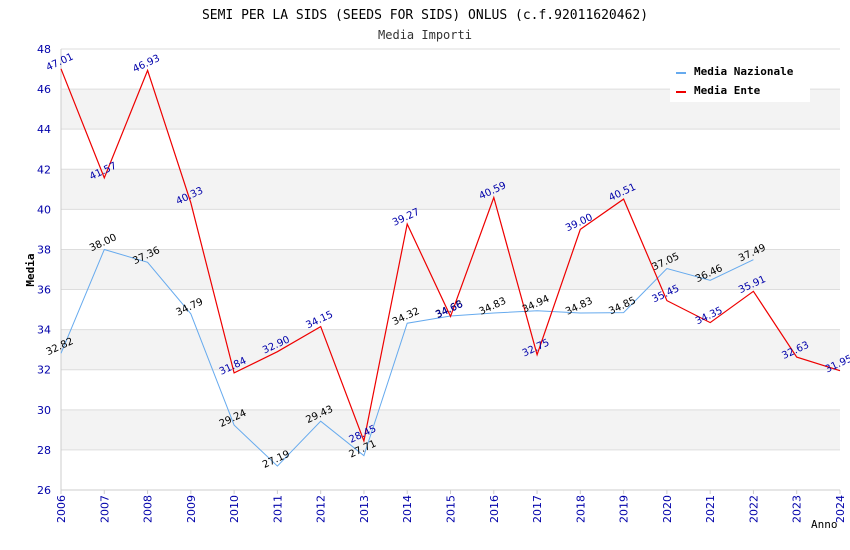 This screenshot has height=550, width=850. Describe the element at coordinates (44, 49) in the screenshot. I see `y-tick-label: 48` at that location.